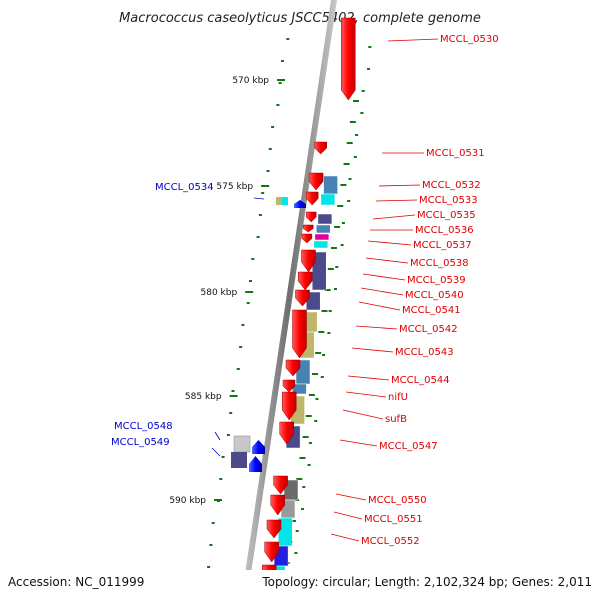 The height and width of the screenshot is (600, 600). I want to click on gene-label: MCCL_0549, so click(140, 442).